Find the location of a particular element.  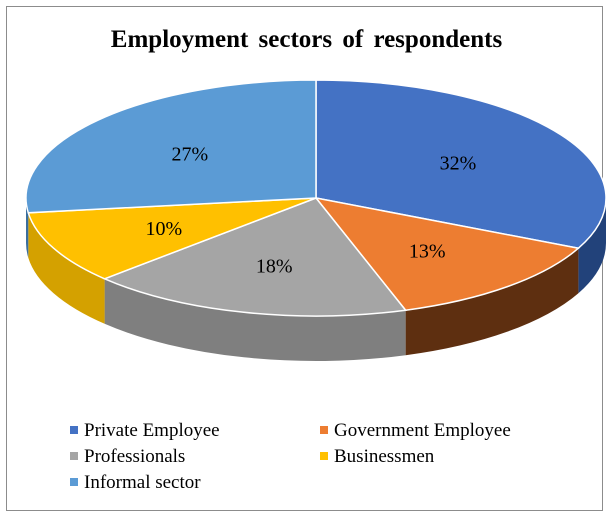

legend-label: Businessmen is located at coordinates (384, 456).